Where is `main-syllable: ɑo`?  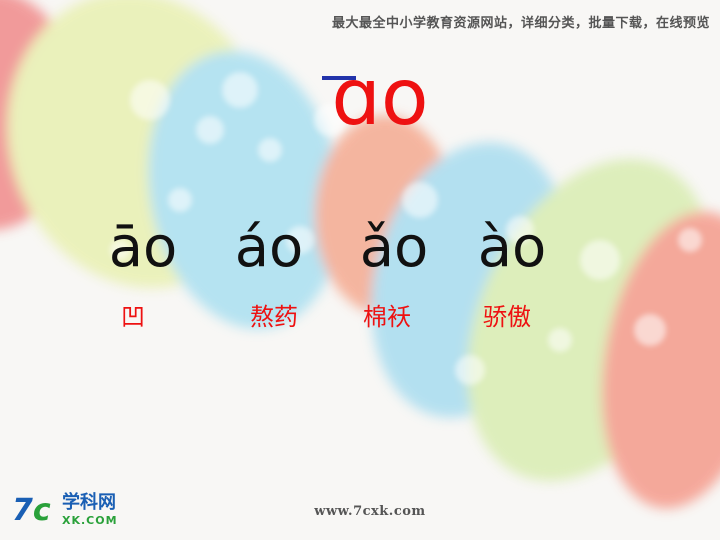 main-syllable: ɑo is located at coordinates (380, 98).